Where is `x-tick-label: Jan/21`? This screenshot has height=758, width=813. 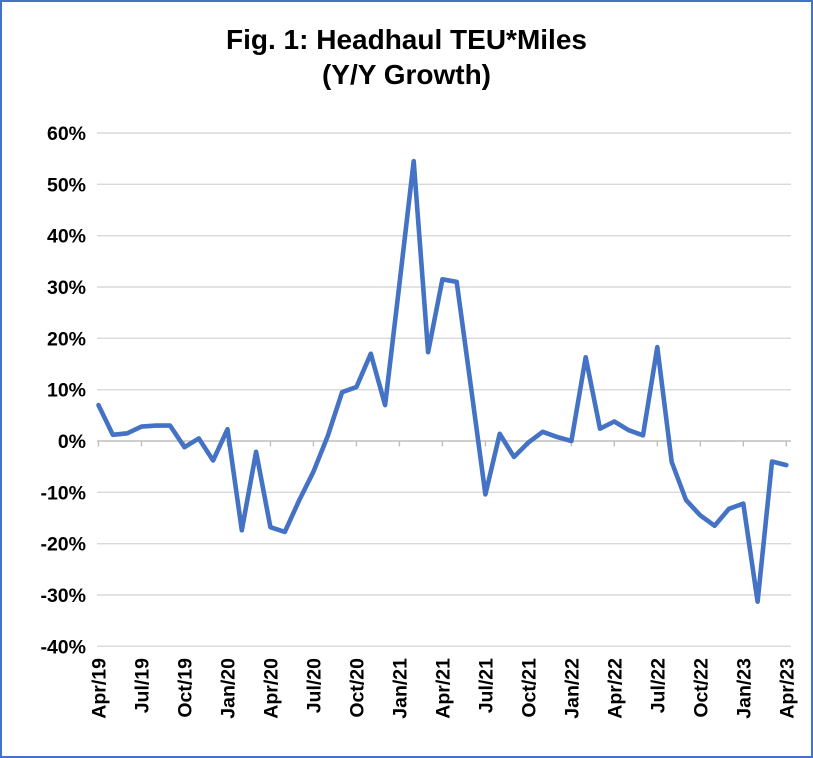
x-tick-label: Jan/21 is located at coordinates (400, 688).